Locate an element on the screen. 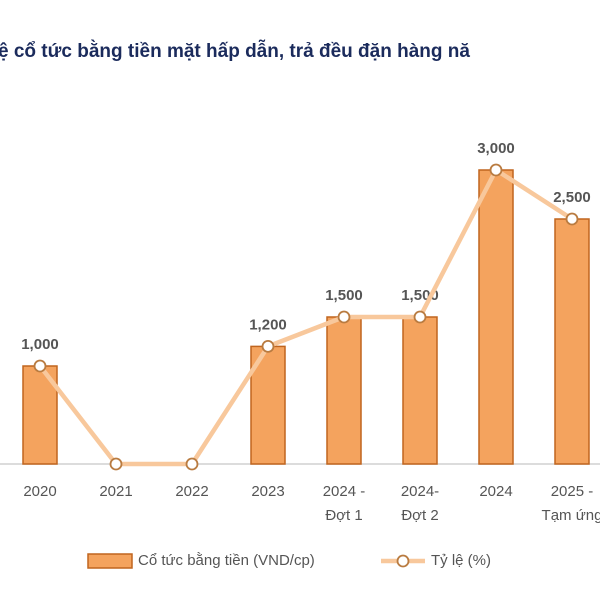 The image size is (600, 600). x-tick-label: 2024-Đợt 2 is located at coordinates (420, 503).